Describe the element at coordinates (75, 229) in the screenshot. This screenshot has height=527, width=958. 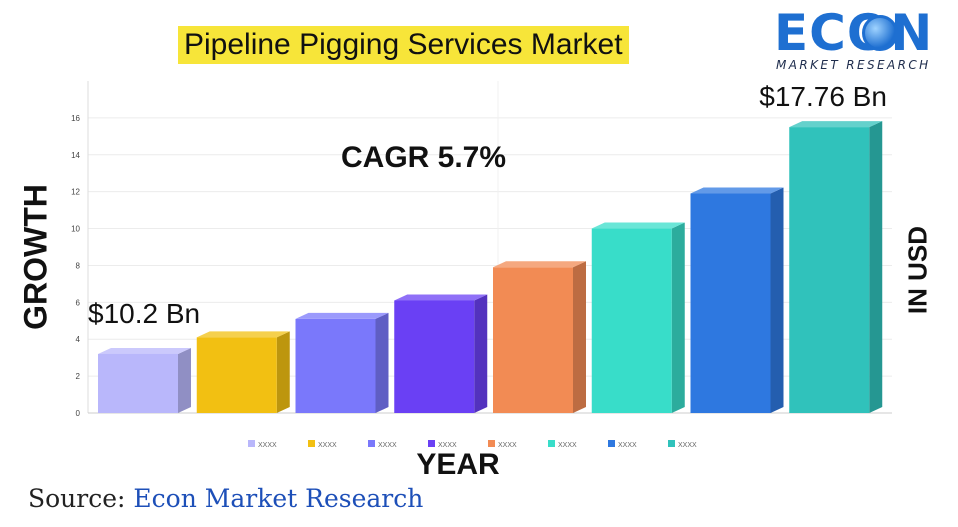
I see `y-tick-label: 10` at that location.